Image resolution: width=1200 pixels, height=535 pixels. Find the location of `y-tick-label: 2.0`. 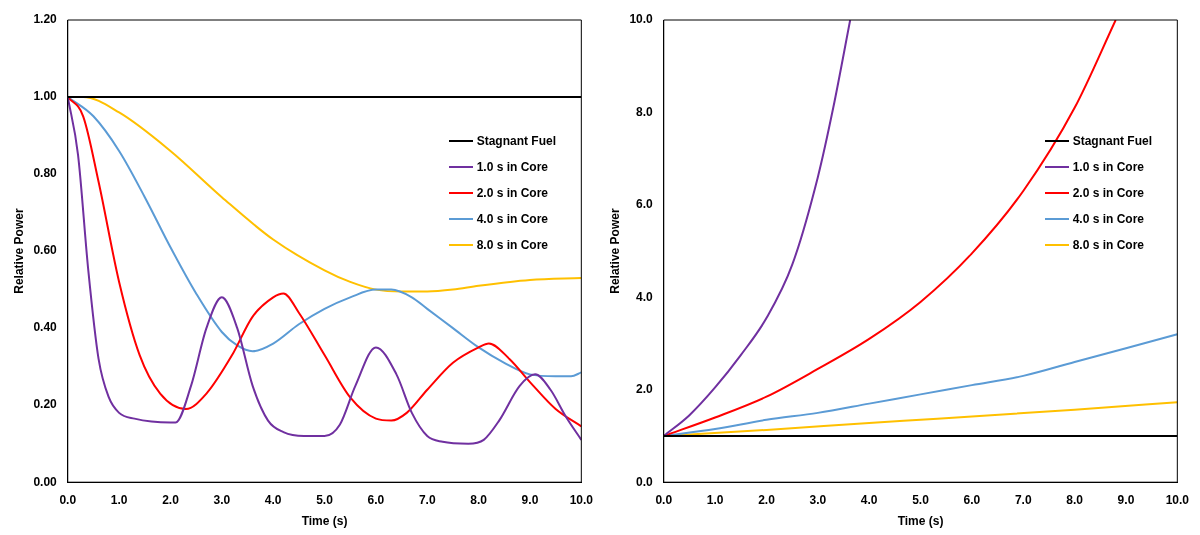

y-tick-label: 2.0 is located at coordinates (645, 389).